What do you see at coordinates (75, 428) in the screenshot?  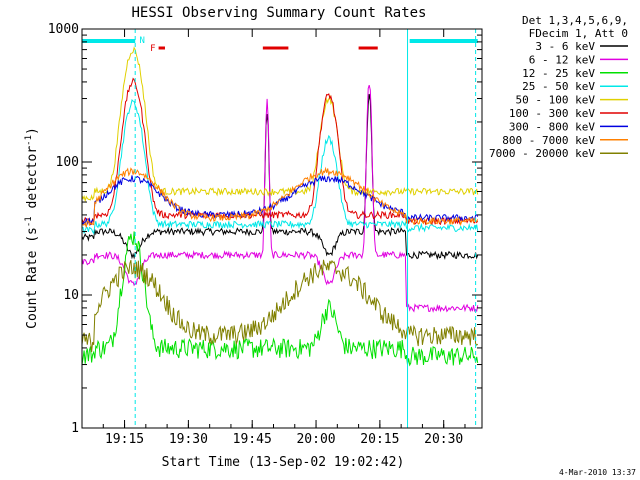 I see `y-tick-label-0: 1` at bounding box center [75, 428].